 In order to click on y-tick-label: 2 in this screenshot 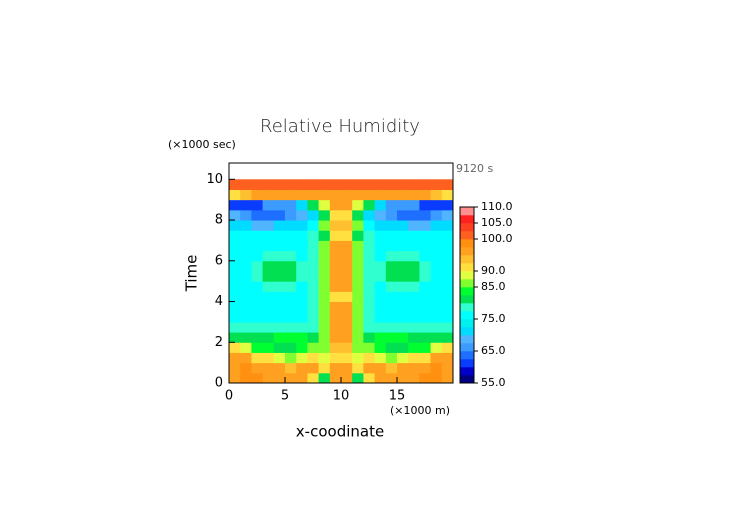, I will do `click(219, 342)`.